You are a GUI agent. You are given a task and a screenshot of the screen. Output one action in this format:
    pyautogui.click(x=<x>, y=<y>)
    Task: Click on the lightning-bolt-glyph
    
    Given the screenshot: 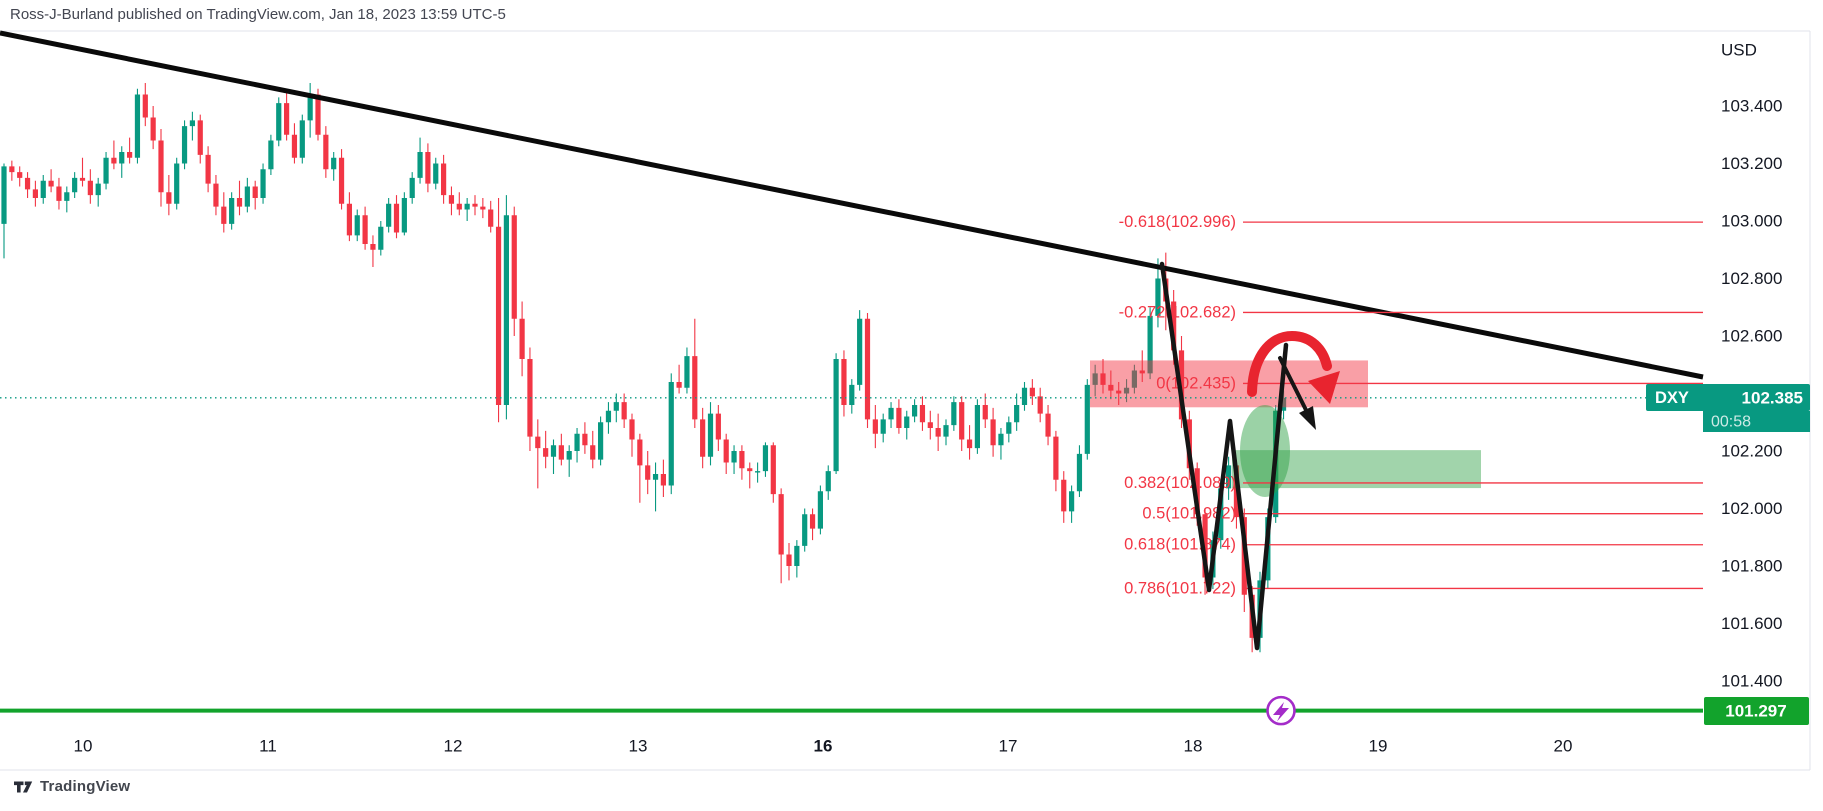 What is the action you would take?
    pyautogui.click(x=1281, y=712)
    